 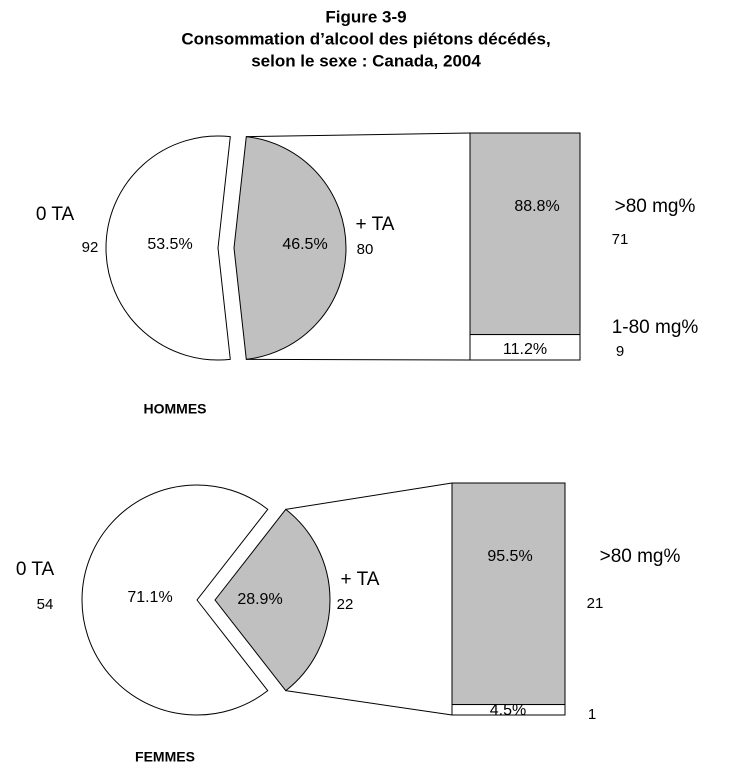 What do you see at coordinates (175, 409) in the screenshot?
I see `group-label: HOMMES` at bounding box center [175, 409].